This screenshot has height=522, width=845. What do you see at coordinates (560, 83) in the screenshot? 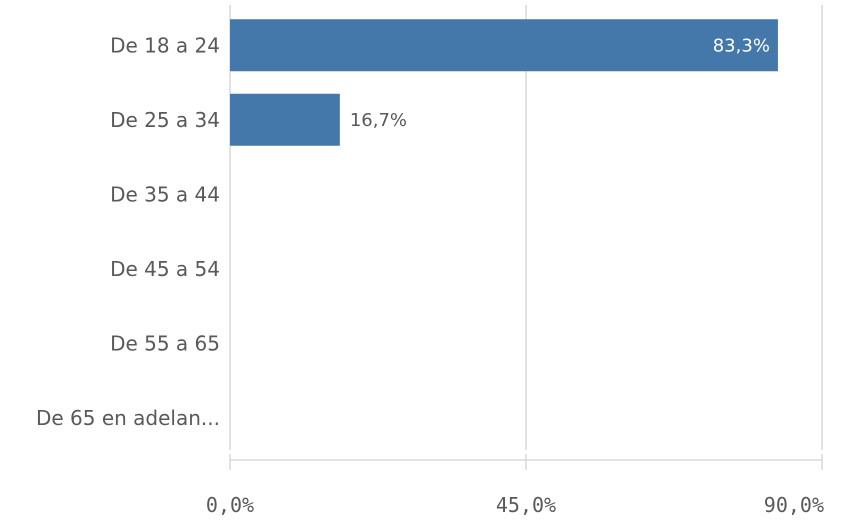
I see `data-labels: 83,3% 16,7%` at bounding box center [560, 83].